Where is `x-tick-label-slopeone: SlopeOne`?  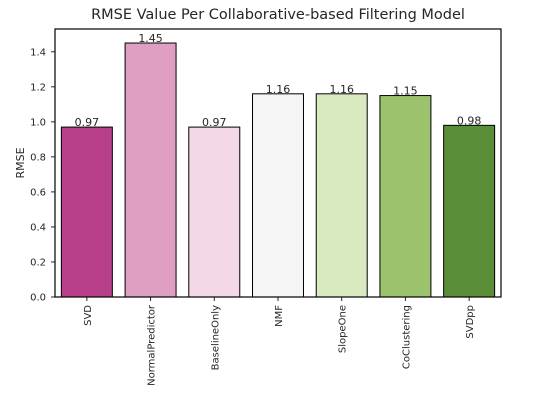 x-tick-label-slopeone: SlopeOne is located at coordinates (343, 329).